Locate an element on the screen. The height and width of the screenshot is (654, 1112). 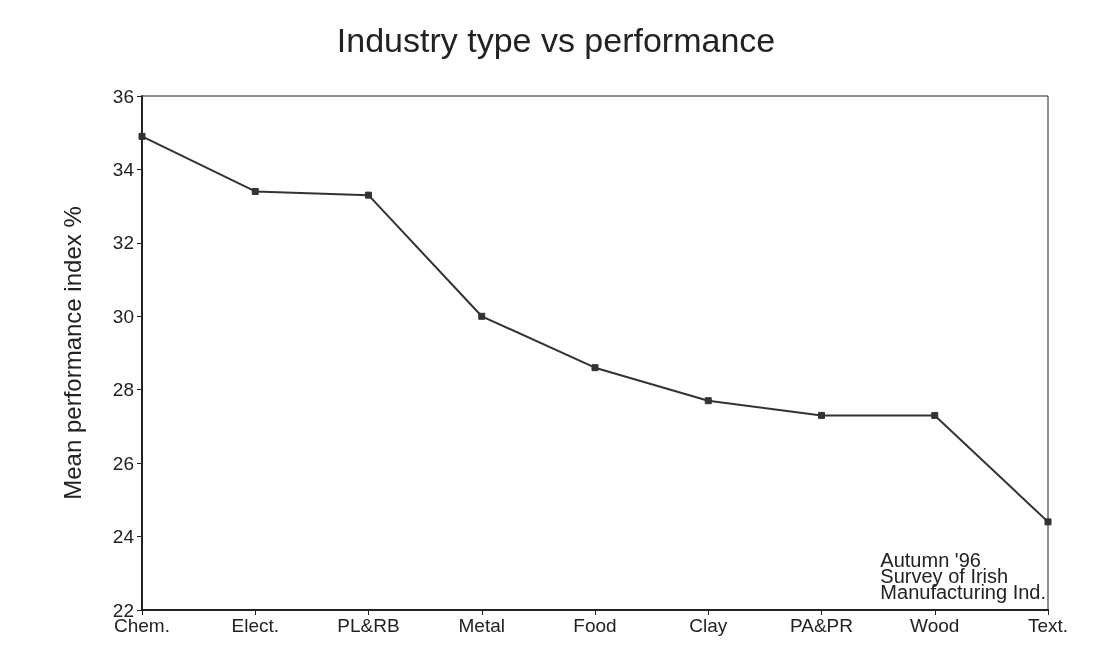
y-tick-label: 30 is located at coordinates (123, 316).